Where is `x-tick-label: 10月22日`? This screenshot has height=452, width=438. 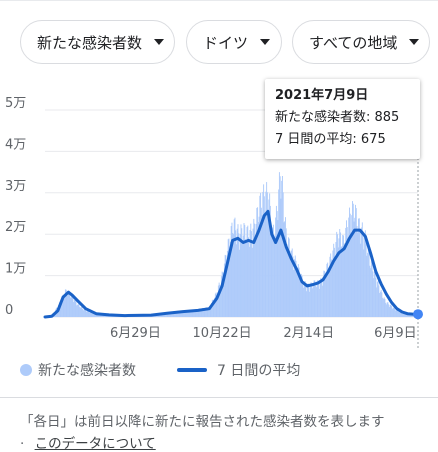
x-tick-label: 10月22日 is located at coordinates (222, 333).